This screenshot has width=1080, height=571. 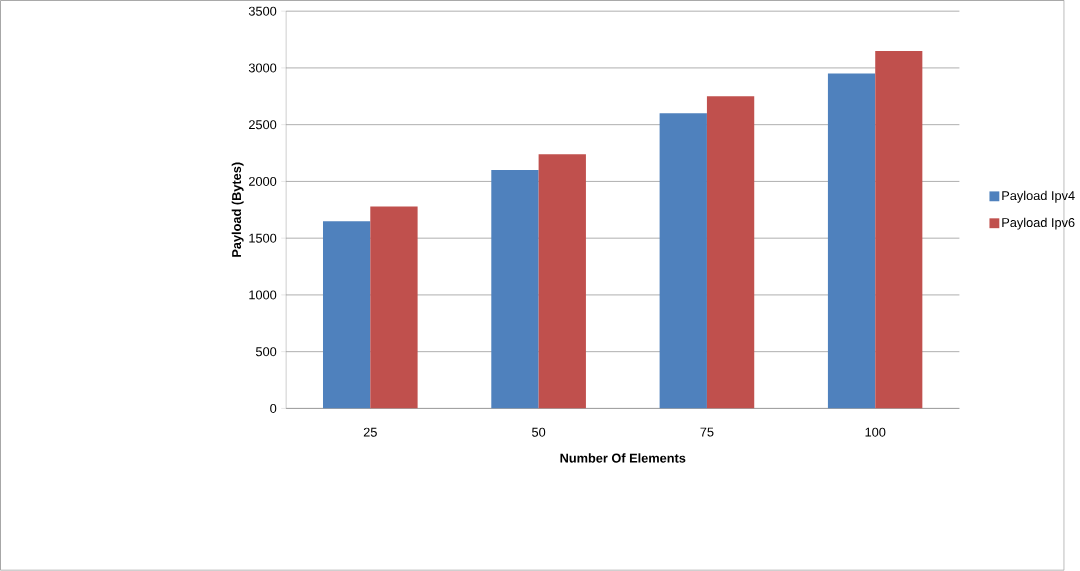 What do you see at coordinates (237, 209) in the screenshot?
I see `y-axis-title: Payload (Bytes)` at bounding box center [237, 209].